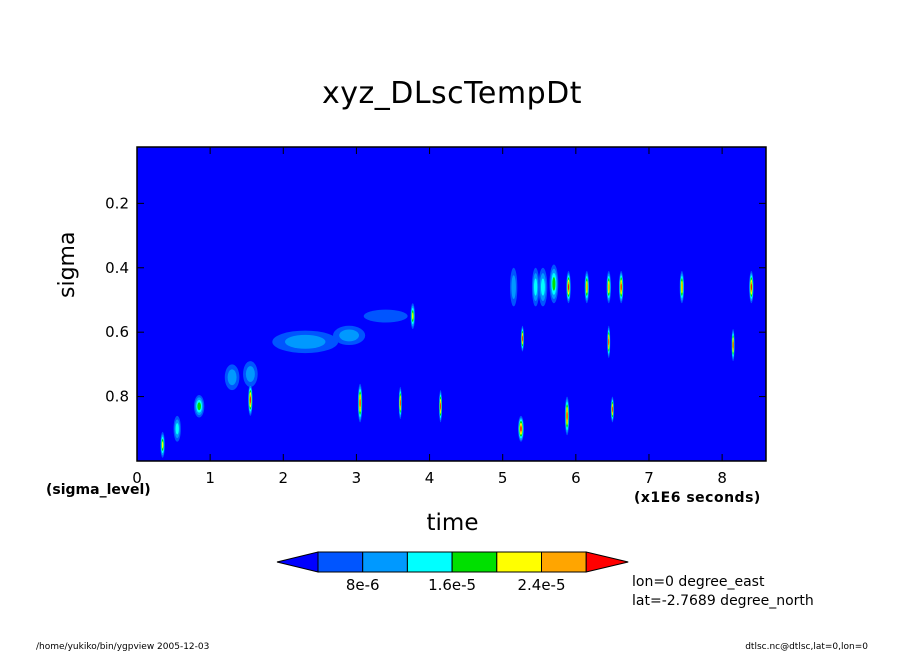 The height and width of the screenshot is (654, 904). I want to click on x-tick-label: 1, so click(210, 478).